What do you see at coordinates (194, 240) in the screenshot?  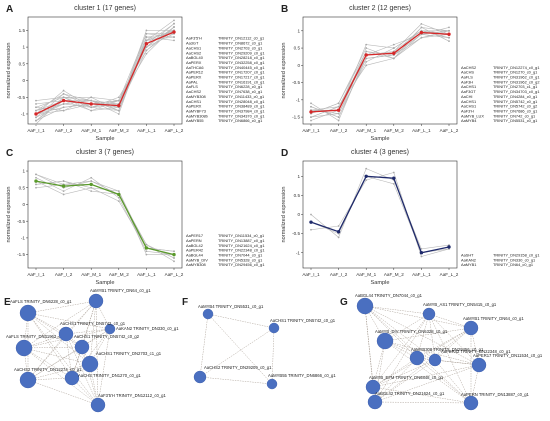 I see `legend-gene: AaPERN` at bounding box center [194, 240].